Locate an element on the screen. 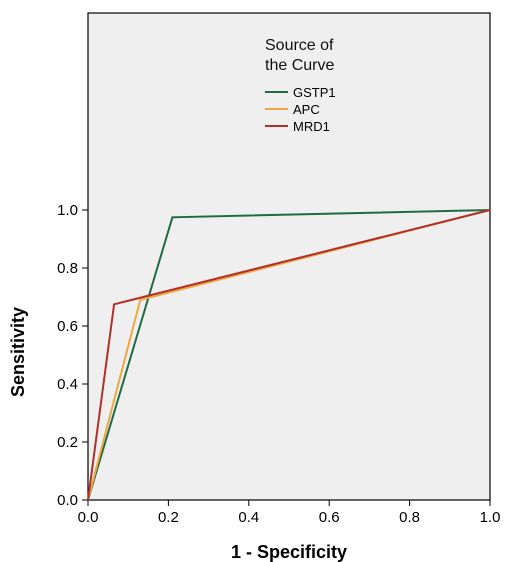 This screenshot has height=562, width=506. y-tick-label: 0.8 is located at coordinates (67, 268).